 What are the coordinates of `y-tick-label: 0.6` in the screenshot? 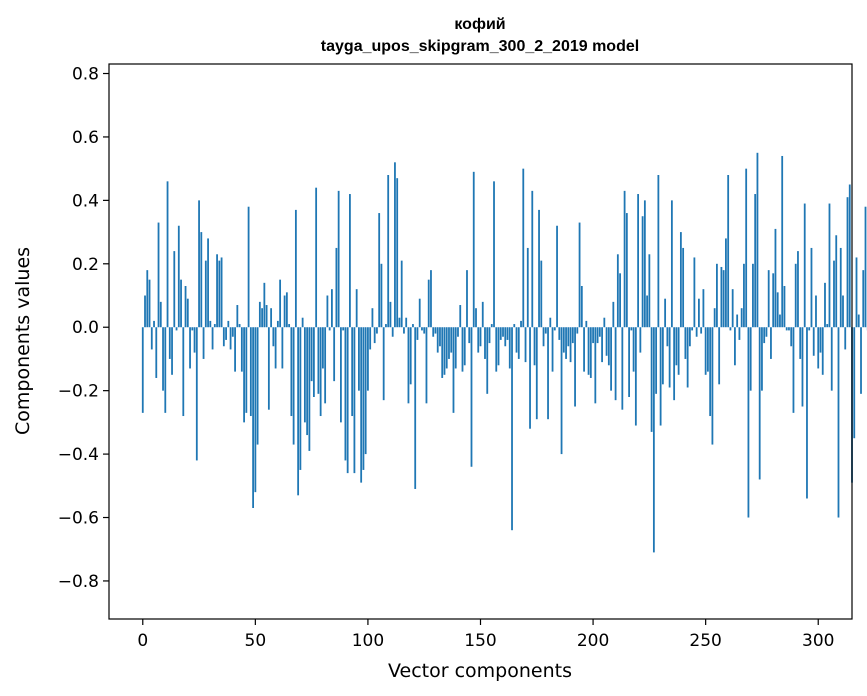 It's located at (85, 138).